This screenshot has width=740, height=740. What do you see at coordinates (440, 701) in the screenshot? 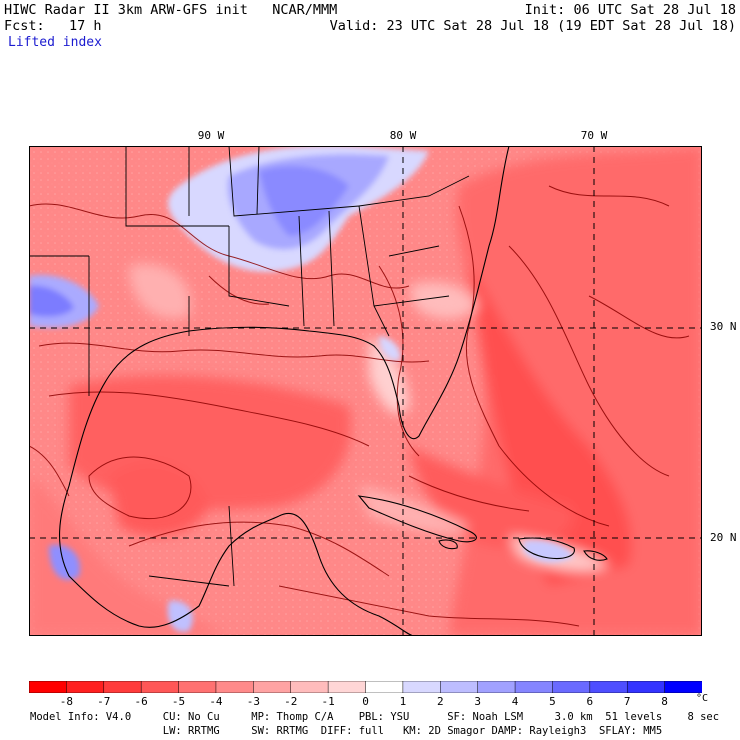
I see `colorbar-tick-label: 2` at bounding box center [440, 701].